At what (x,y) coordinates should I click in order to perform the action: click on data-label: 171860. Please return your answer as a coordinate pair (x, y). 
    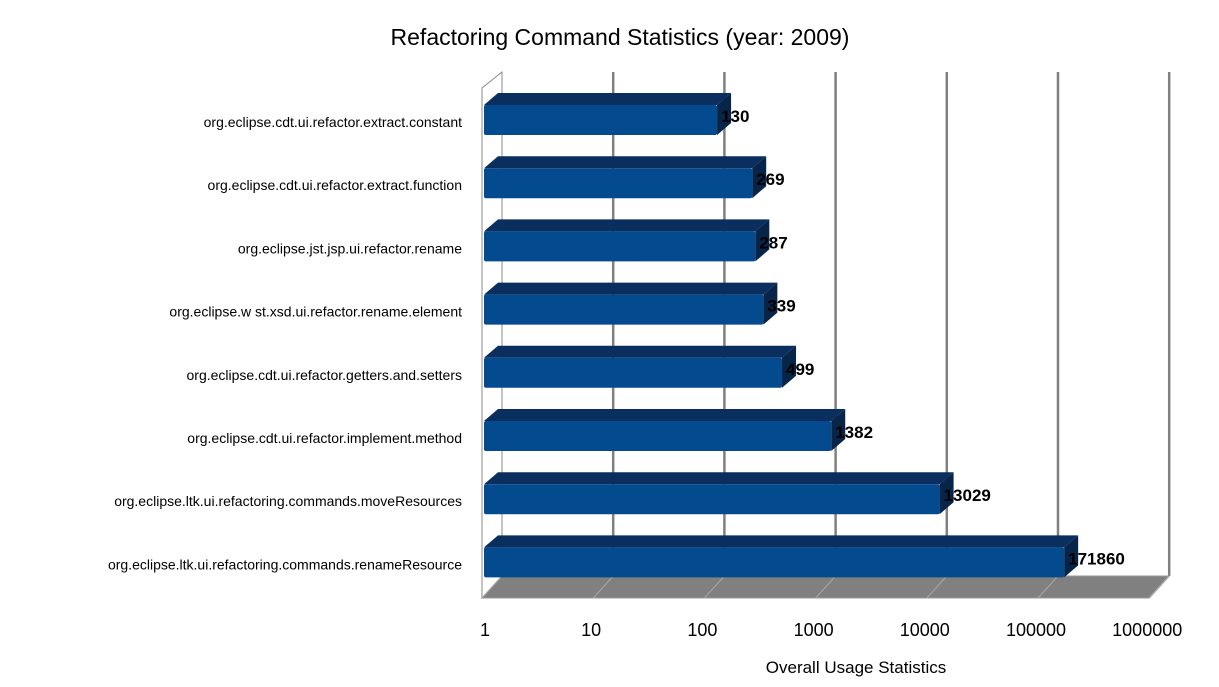
    Looking at the image, I should click on (1096, 558).